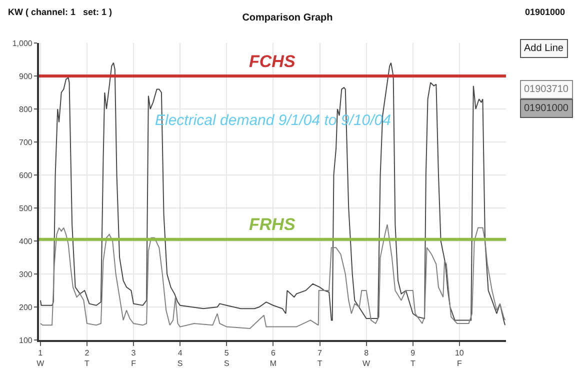 This screenshot has height=379, width=575. I want to click on x-tick-label: 5 S, so click(227, 358).